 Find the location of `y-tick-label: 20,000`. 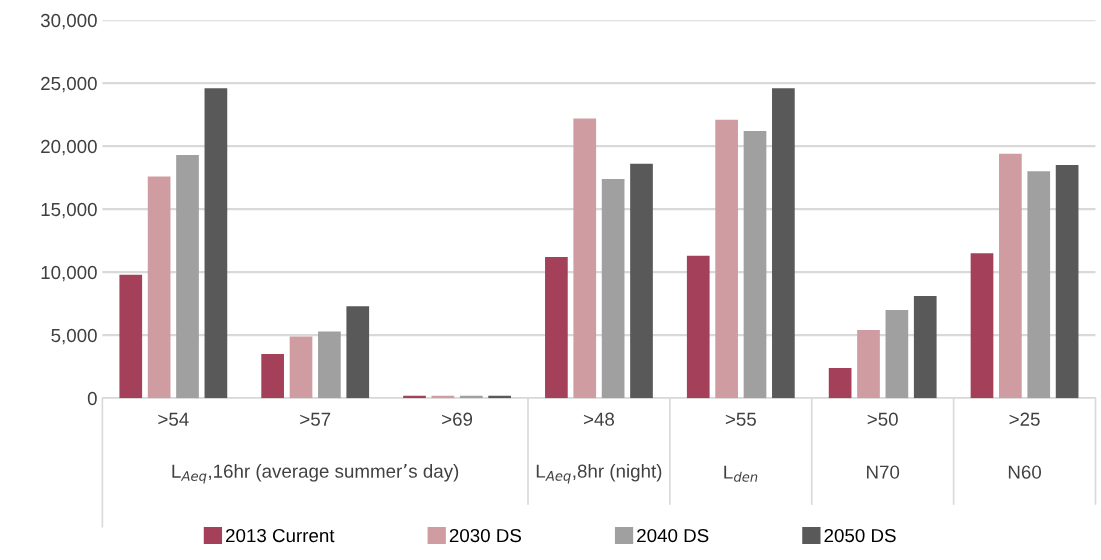

y-tick-label: 20,000 is located at coordinates (69, 147).